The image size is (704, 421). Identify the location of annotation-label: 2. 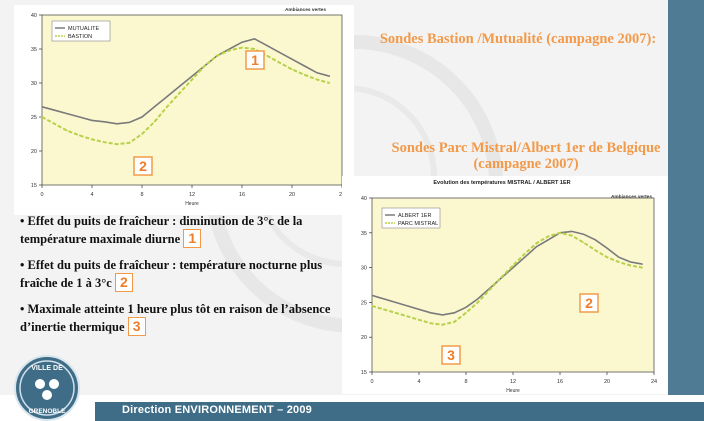
(589, 303).